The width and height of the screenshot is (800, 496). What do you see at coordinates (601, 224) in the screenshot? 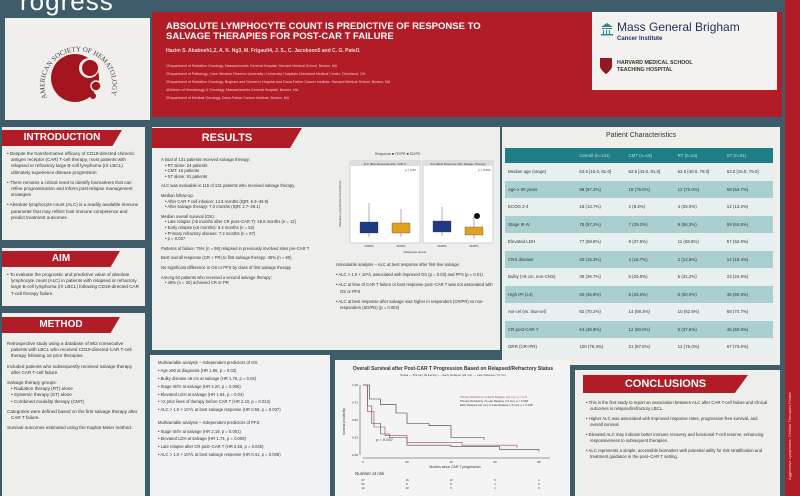
I see `table-cell: 75 (57.3%)` at bounding box center [601, 224].